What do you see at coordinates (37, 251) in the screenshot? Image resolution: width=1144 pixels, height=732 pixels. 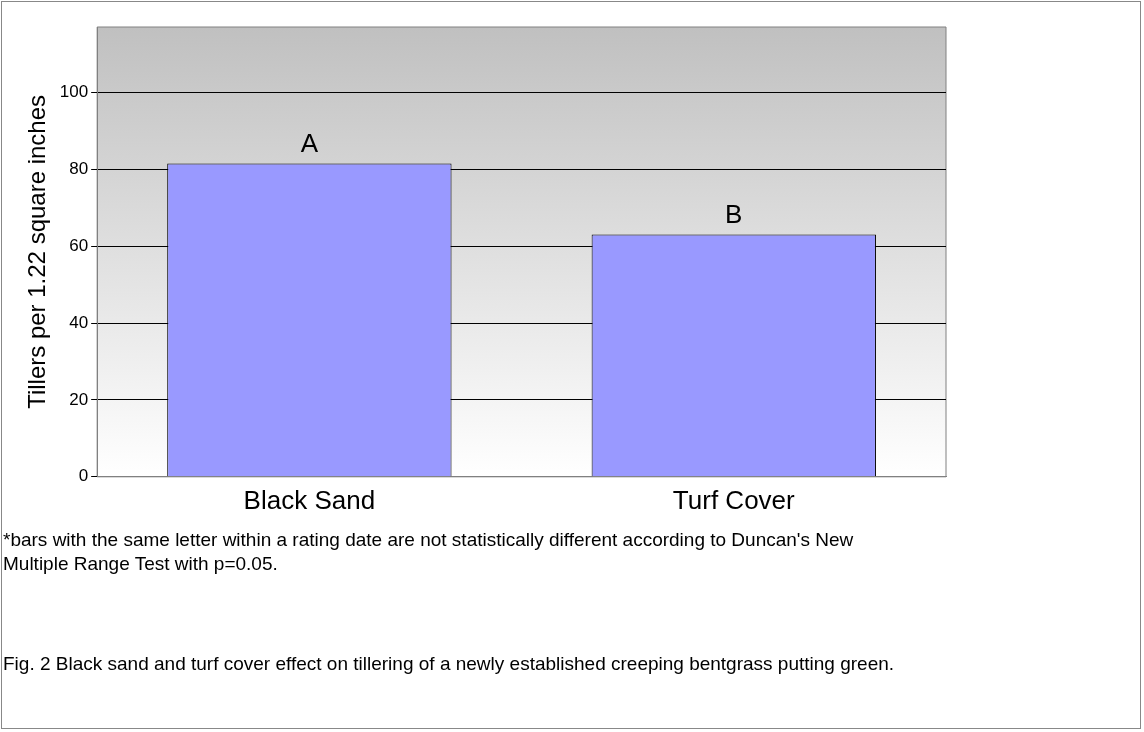 I see `y-axis-title: Tillers per 1.22 square inches` at bounding box center [37, 251].